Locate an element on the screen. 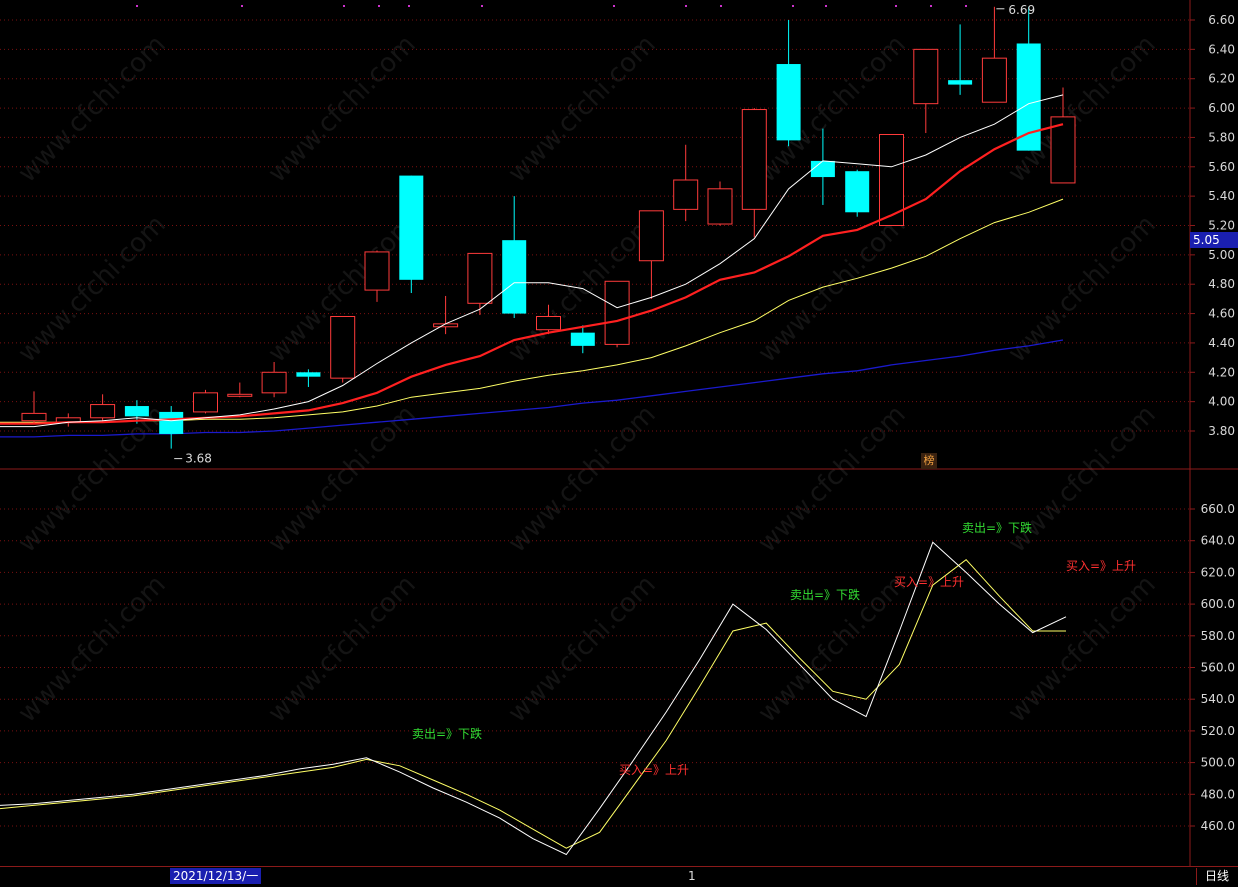 This screenshot has height=887, width=1238. page-number: 1 is located at coordinates (692, 876).